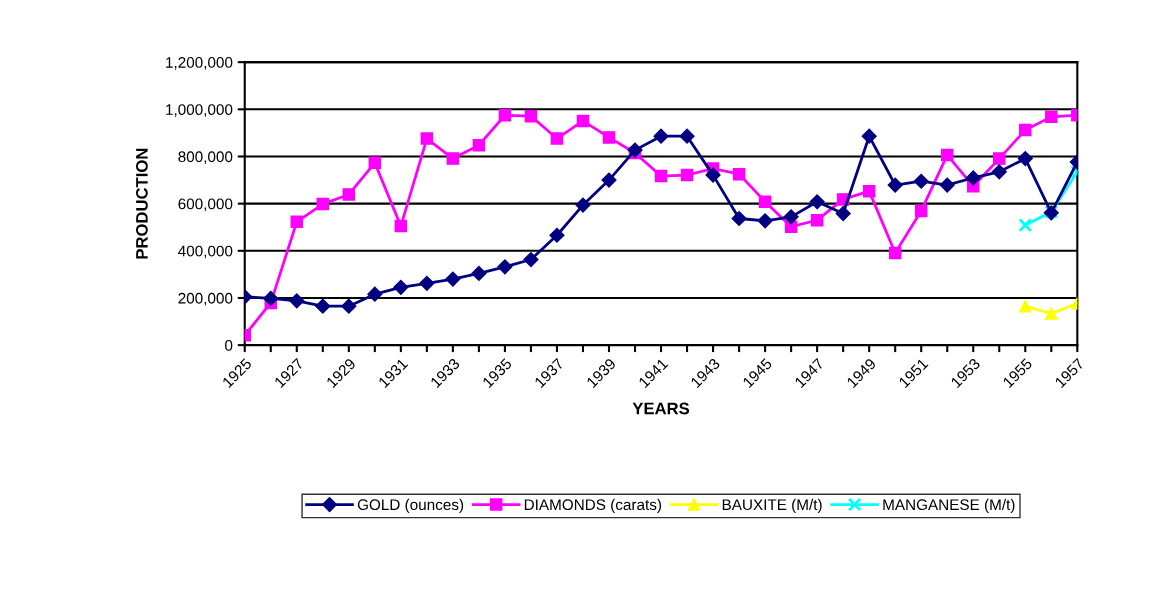 This screenshot has height=592, width=1171. Describe the element at coordinates (205, 205) in the screenshot. I see `y-tick-label: 600,000` at that location.